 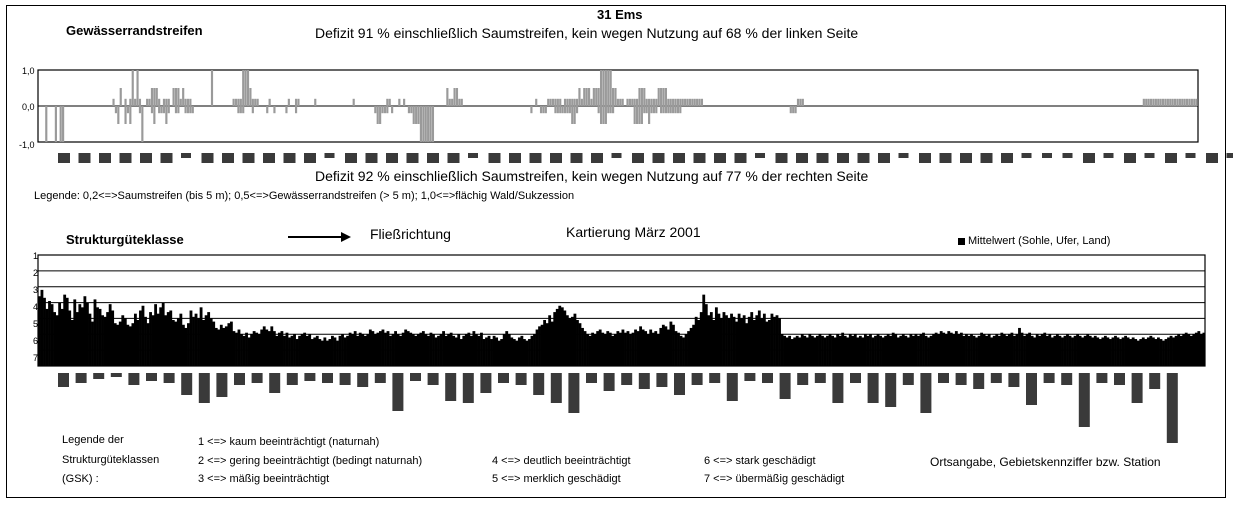 I want to click on y-tick-label: 1,0, so click(x=28, y=71).